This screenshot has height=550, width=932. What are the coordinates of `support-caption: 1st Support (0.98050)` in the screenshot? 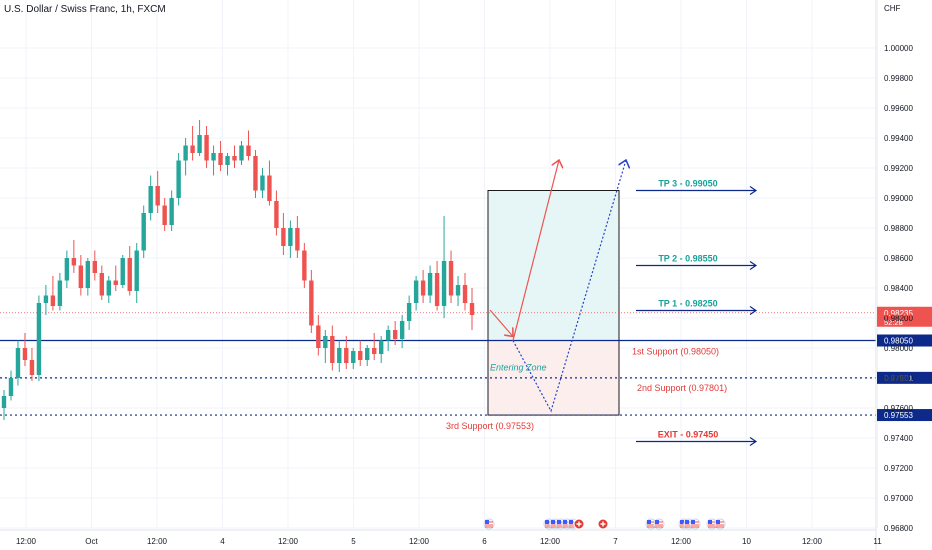 It's located at (675, 352).